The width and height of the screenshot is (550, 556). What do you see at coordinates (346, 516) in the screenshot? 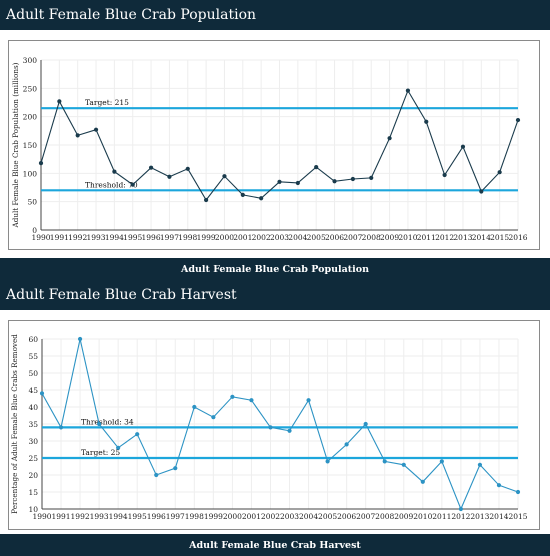
I see `x-tick-label: 2006` at bounding box center [346, 516].